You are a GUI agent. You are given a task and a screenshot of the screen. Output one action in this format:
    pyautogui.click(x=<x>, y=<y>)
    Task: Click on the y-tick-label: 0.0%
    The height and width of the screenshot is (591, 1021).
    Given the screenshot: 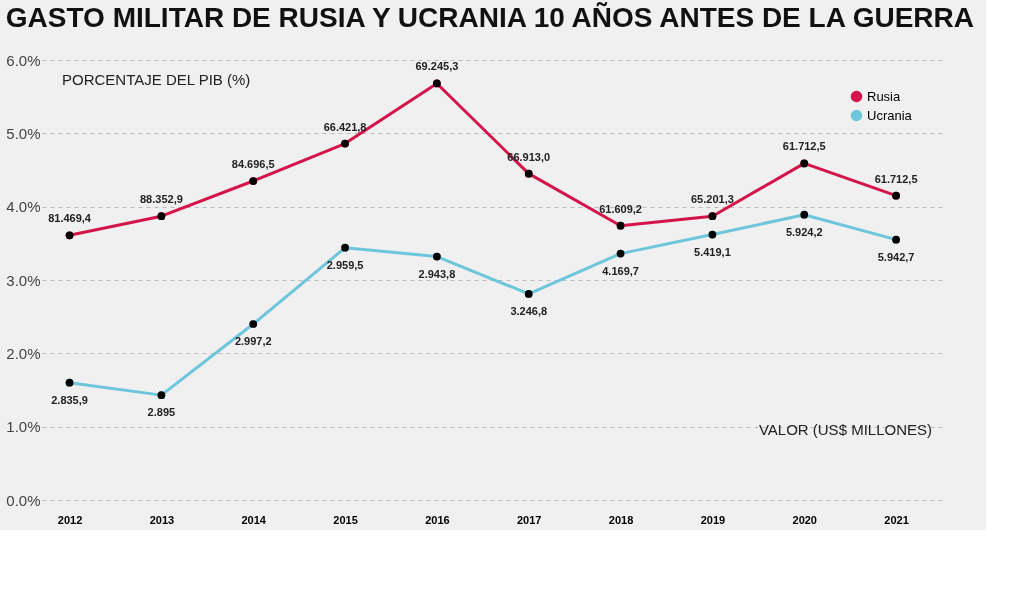 What is the action you would take?
    pyautogui.click(x=23, y=500)
    